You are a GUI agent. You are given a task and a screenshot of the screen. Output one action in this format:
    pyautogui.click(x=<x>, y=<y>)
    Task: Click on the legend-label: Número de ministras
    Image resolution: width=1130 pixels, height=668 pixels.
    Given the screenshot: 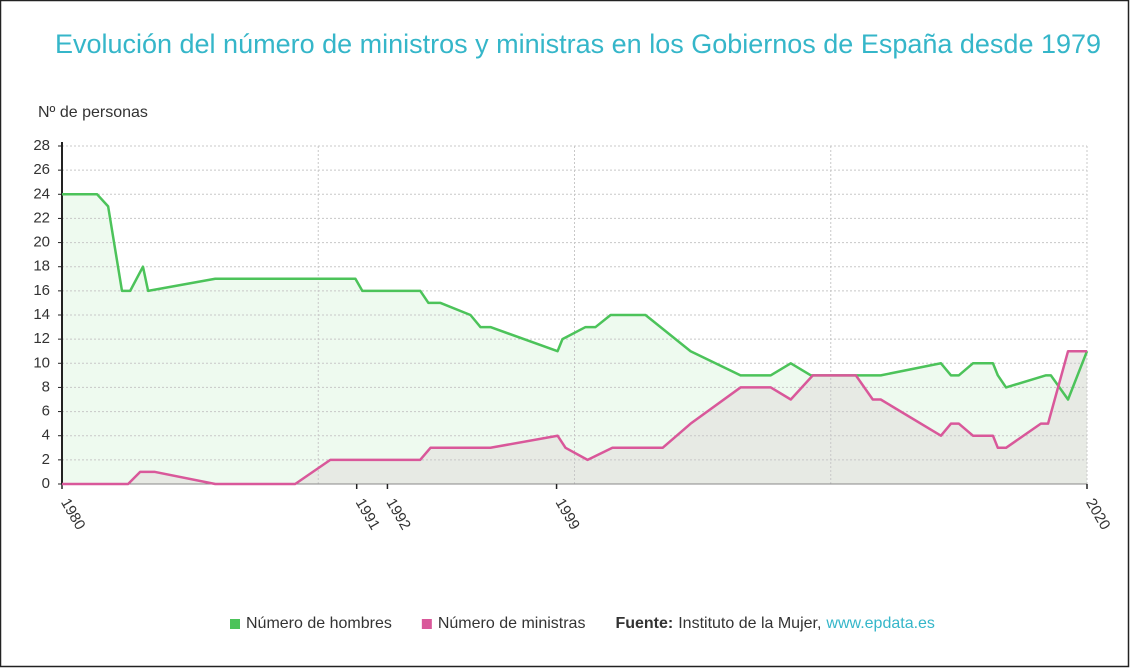 What is the action you would take?
    pyautogui.click(x=512, y=623)
    